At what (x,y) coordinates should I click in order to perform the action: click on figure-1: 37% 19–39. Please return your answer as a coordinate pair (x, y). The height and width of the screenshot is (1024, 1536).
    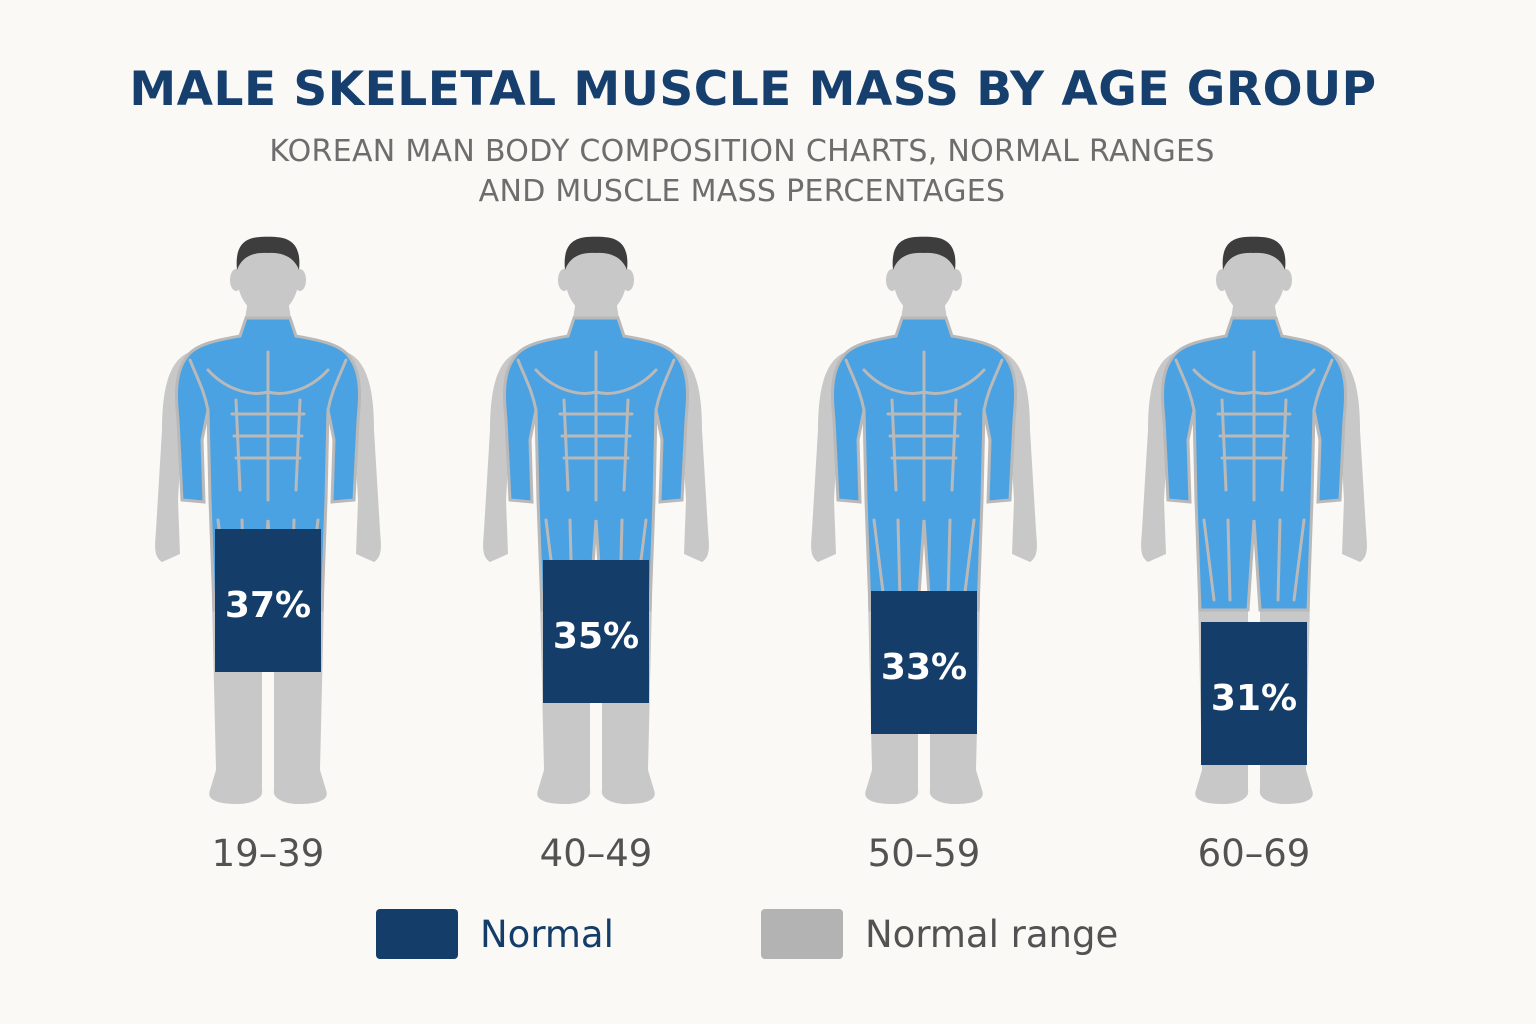
    Looking at the image, I should click on (268, 555).